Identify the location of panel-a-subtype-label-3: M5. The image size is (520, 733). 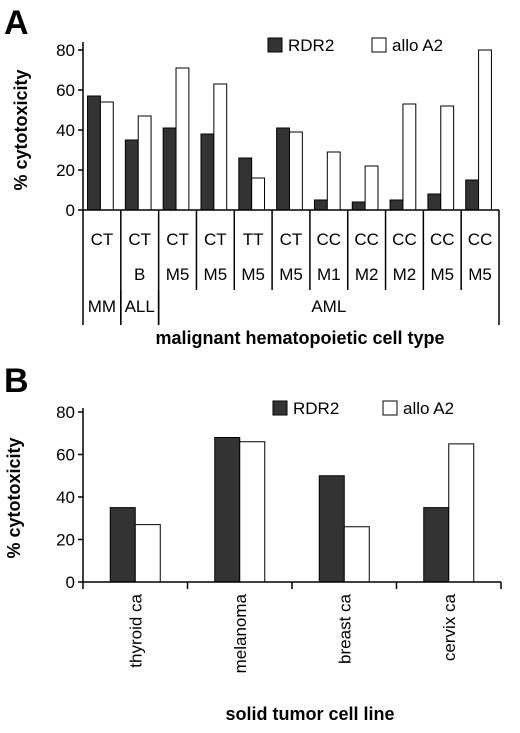
(216, 274).